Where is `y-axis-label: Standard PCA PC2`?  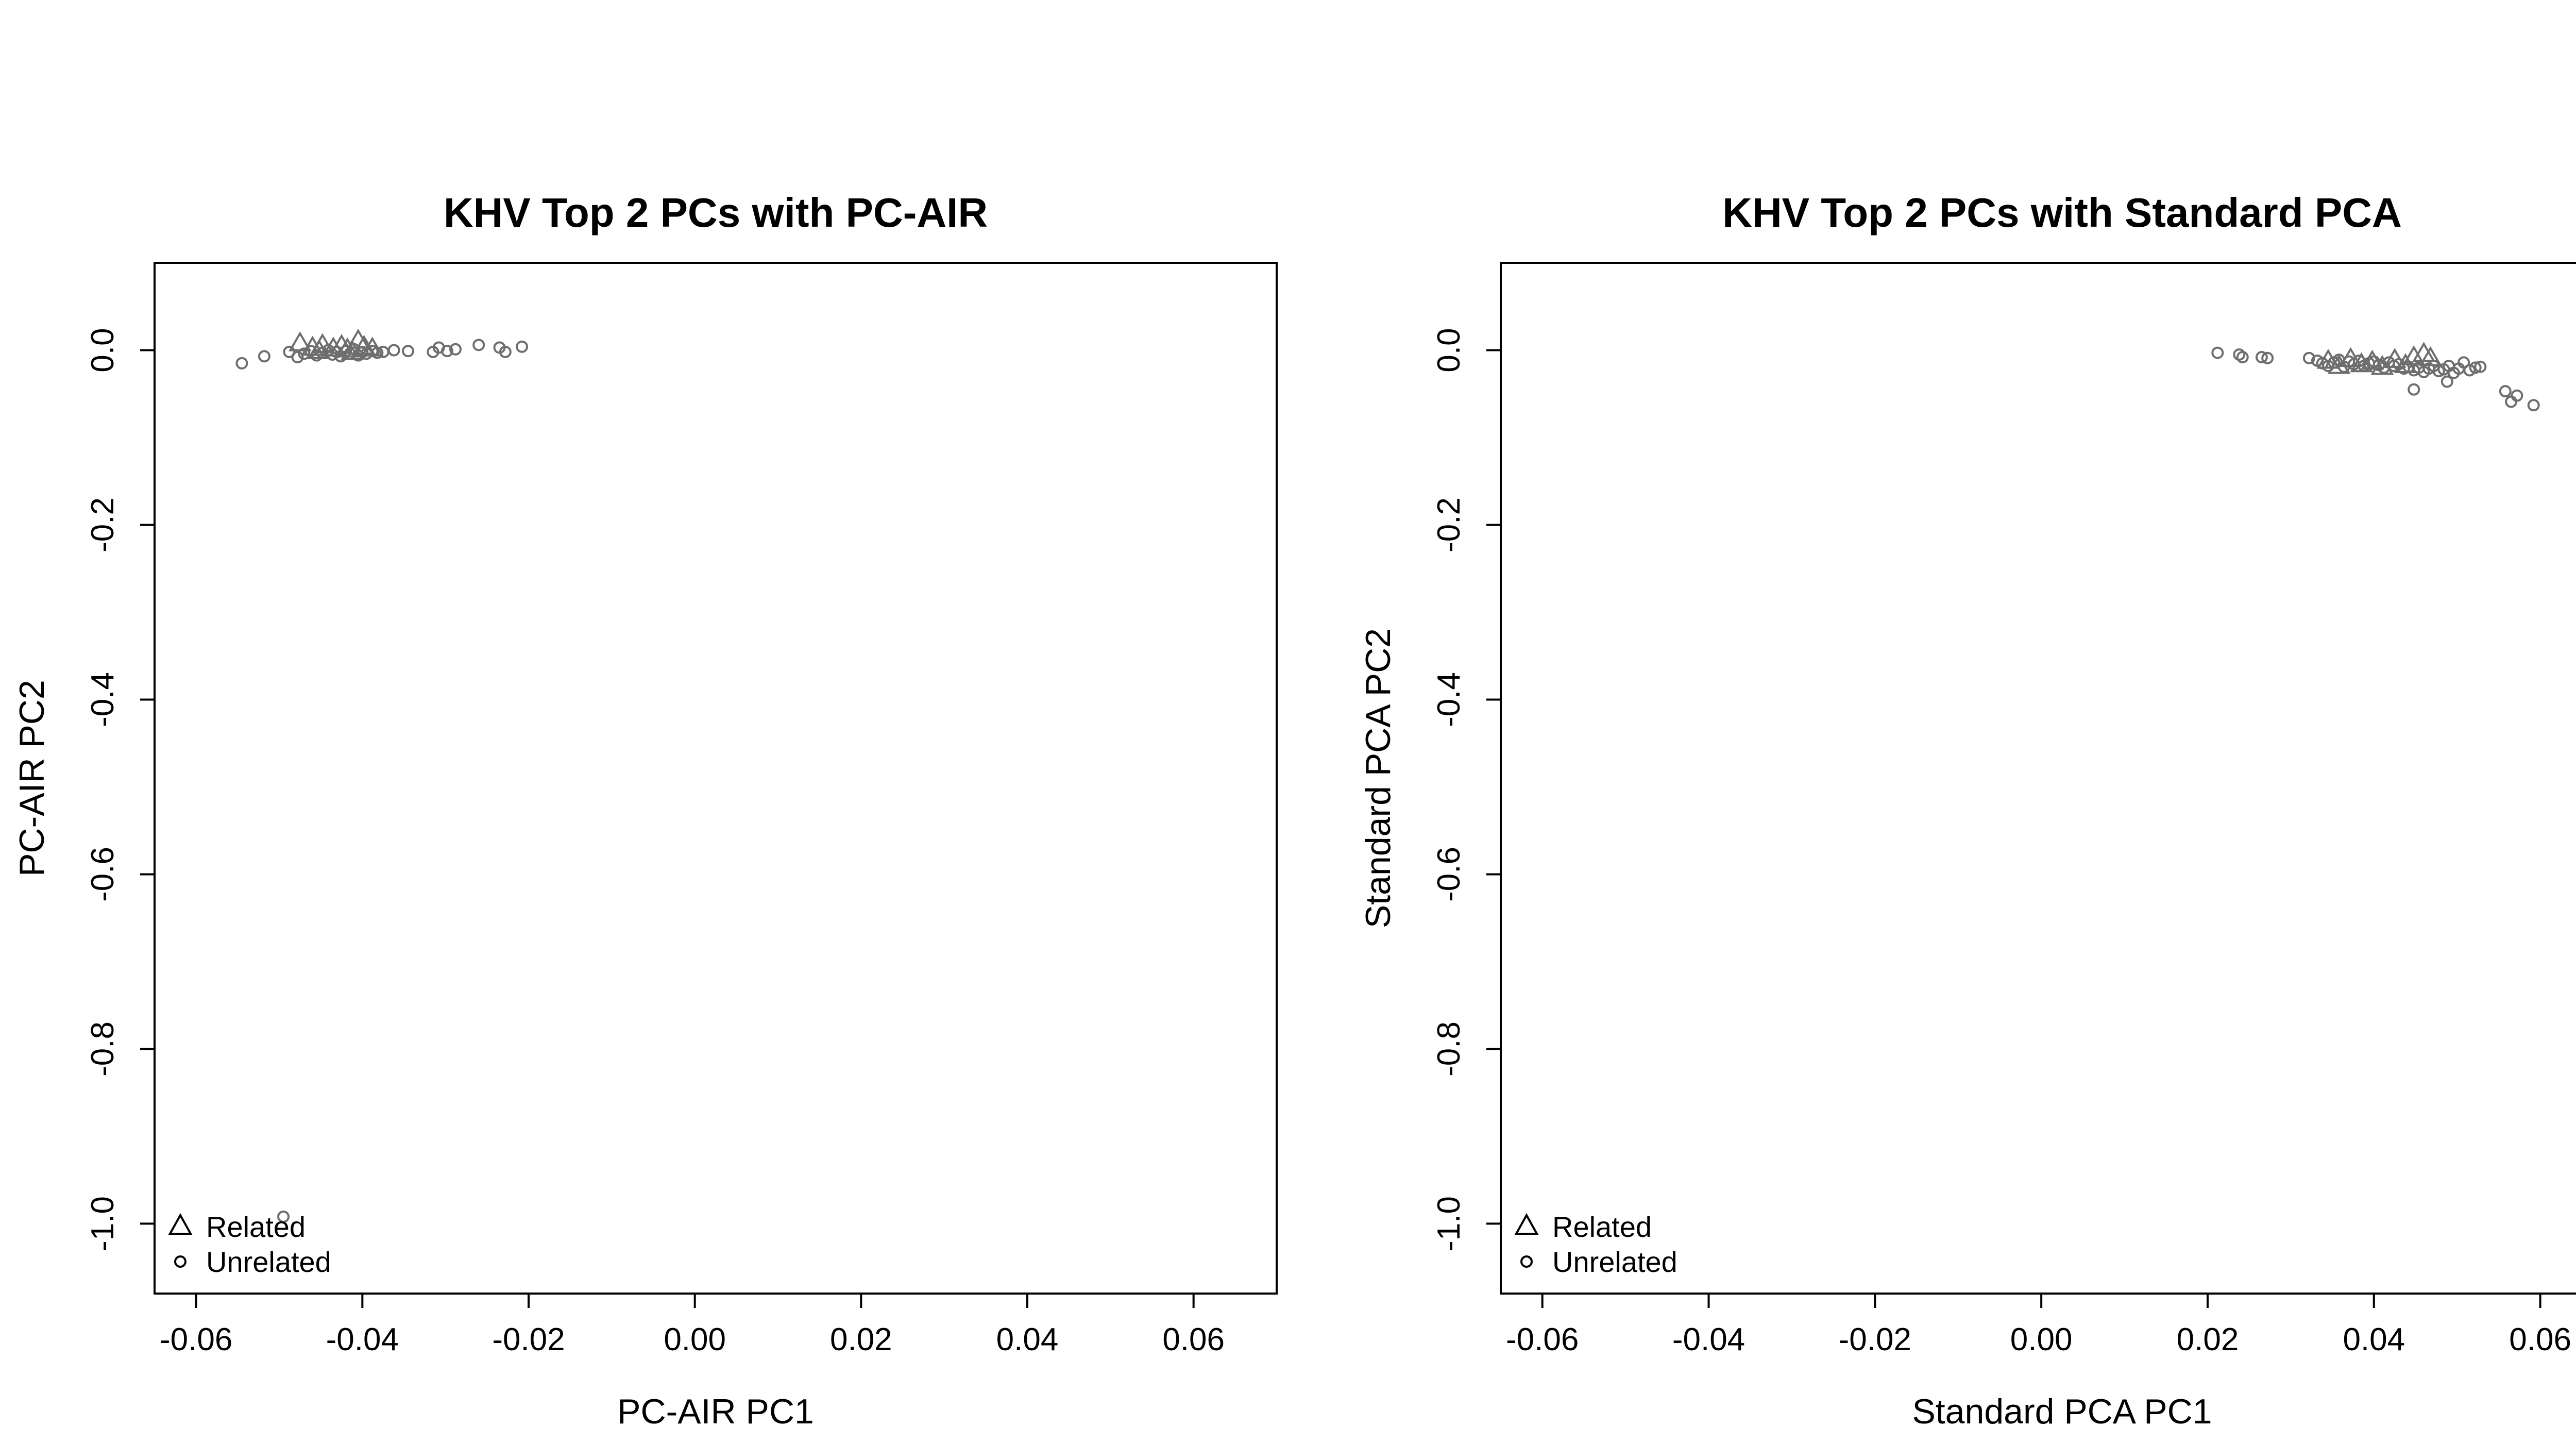 y-axis-label: Standard PCA PC2 is located at coordinates (1378, 778).